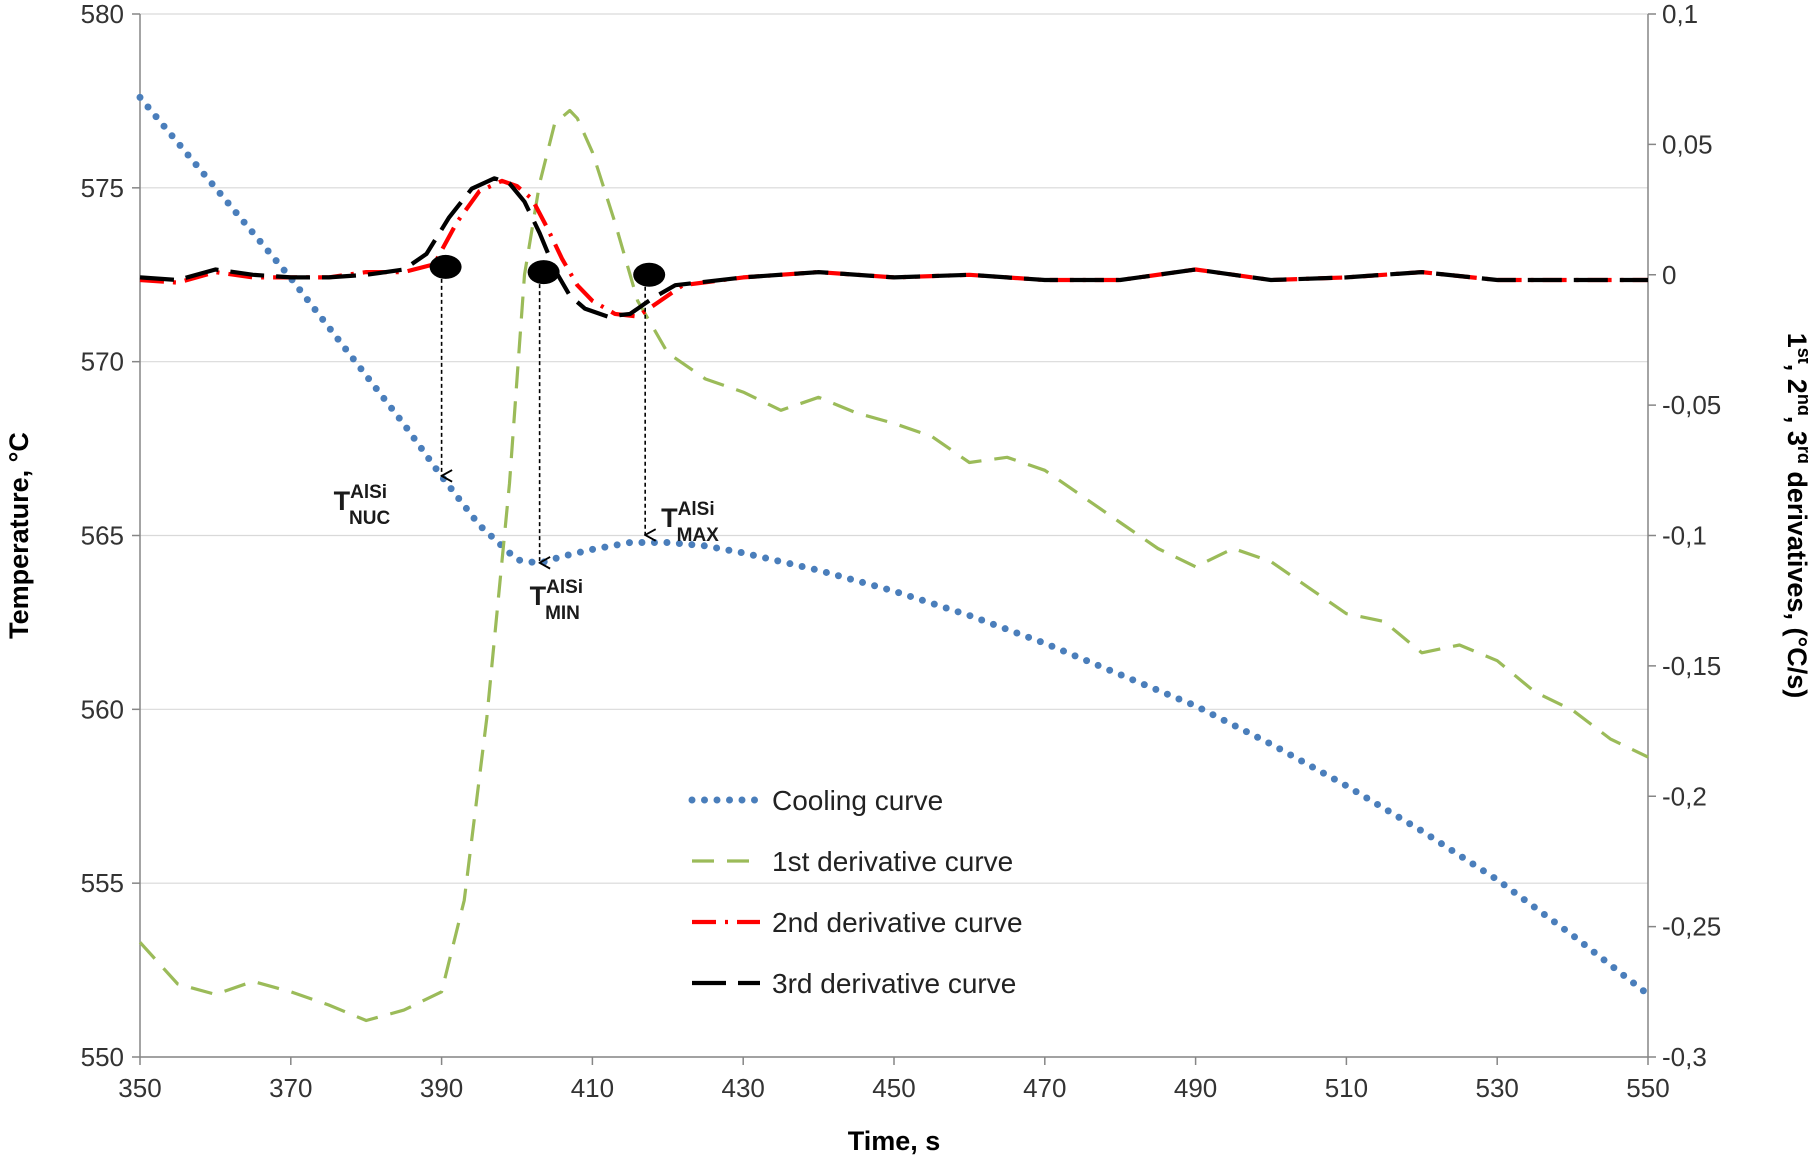  What do you see at coordinates (893, 1088) in the screenshot?
I see `x-tick-label: 450` at bounding box center [893, 1088].